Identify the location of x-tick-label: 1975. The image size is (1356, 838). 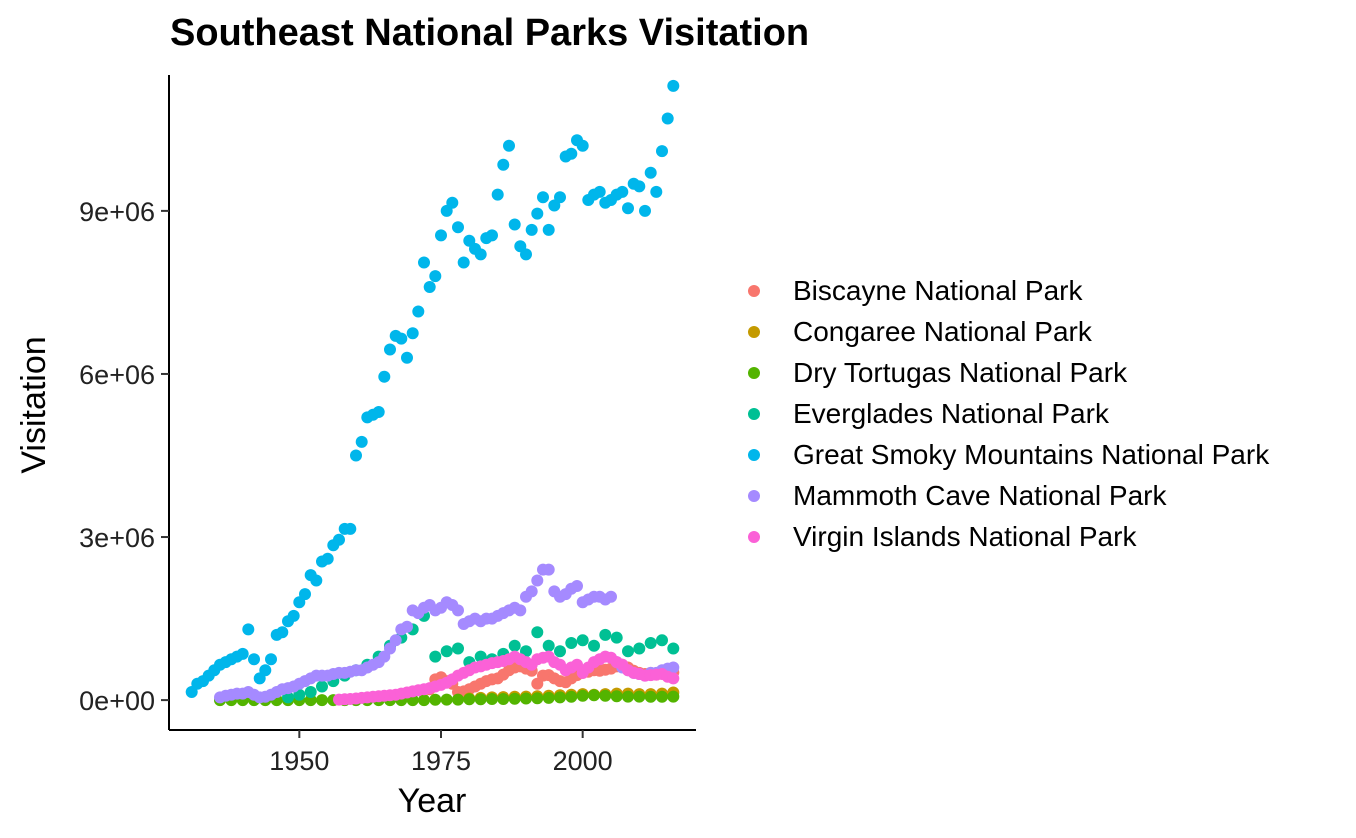
(441, 761).